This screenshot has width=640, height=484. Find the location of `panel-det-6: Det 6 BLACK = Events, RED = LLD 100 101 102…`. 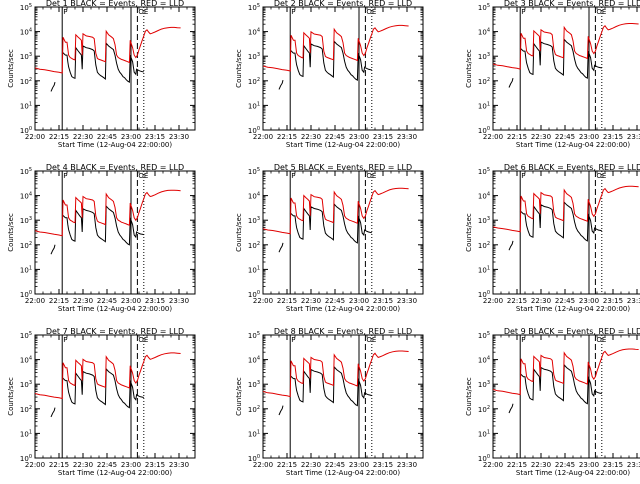

panel-det-6: Det 6 BLACK = Events, RED = LLD 100 101 102… is located at coordinates (552, 238).